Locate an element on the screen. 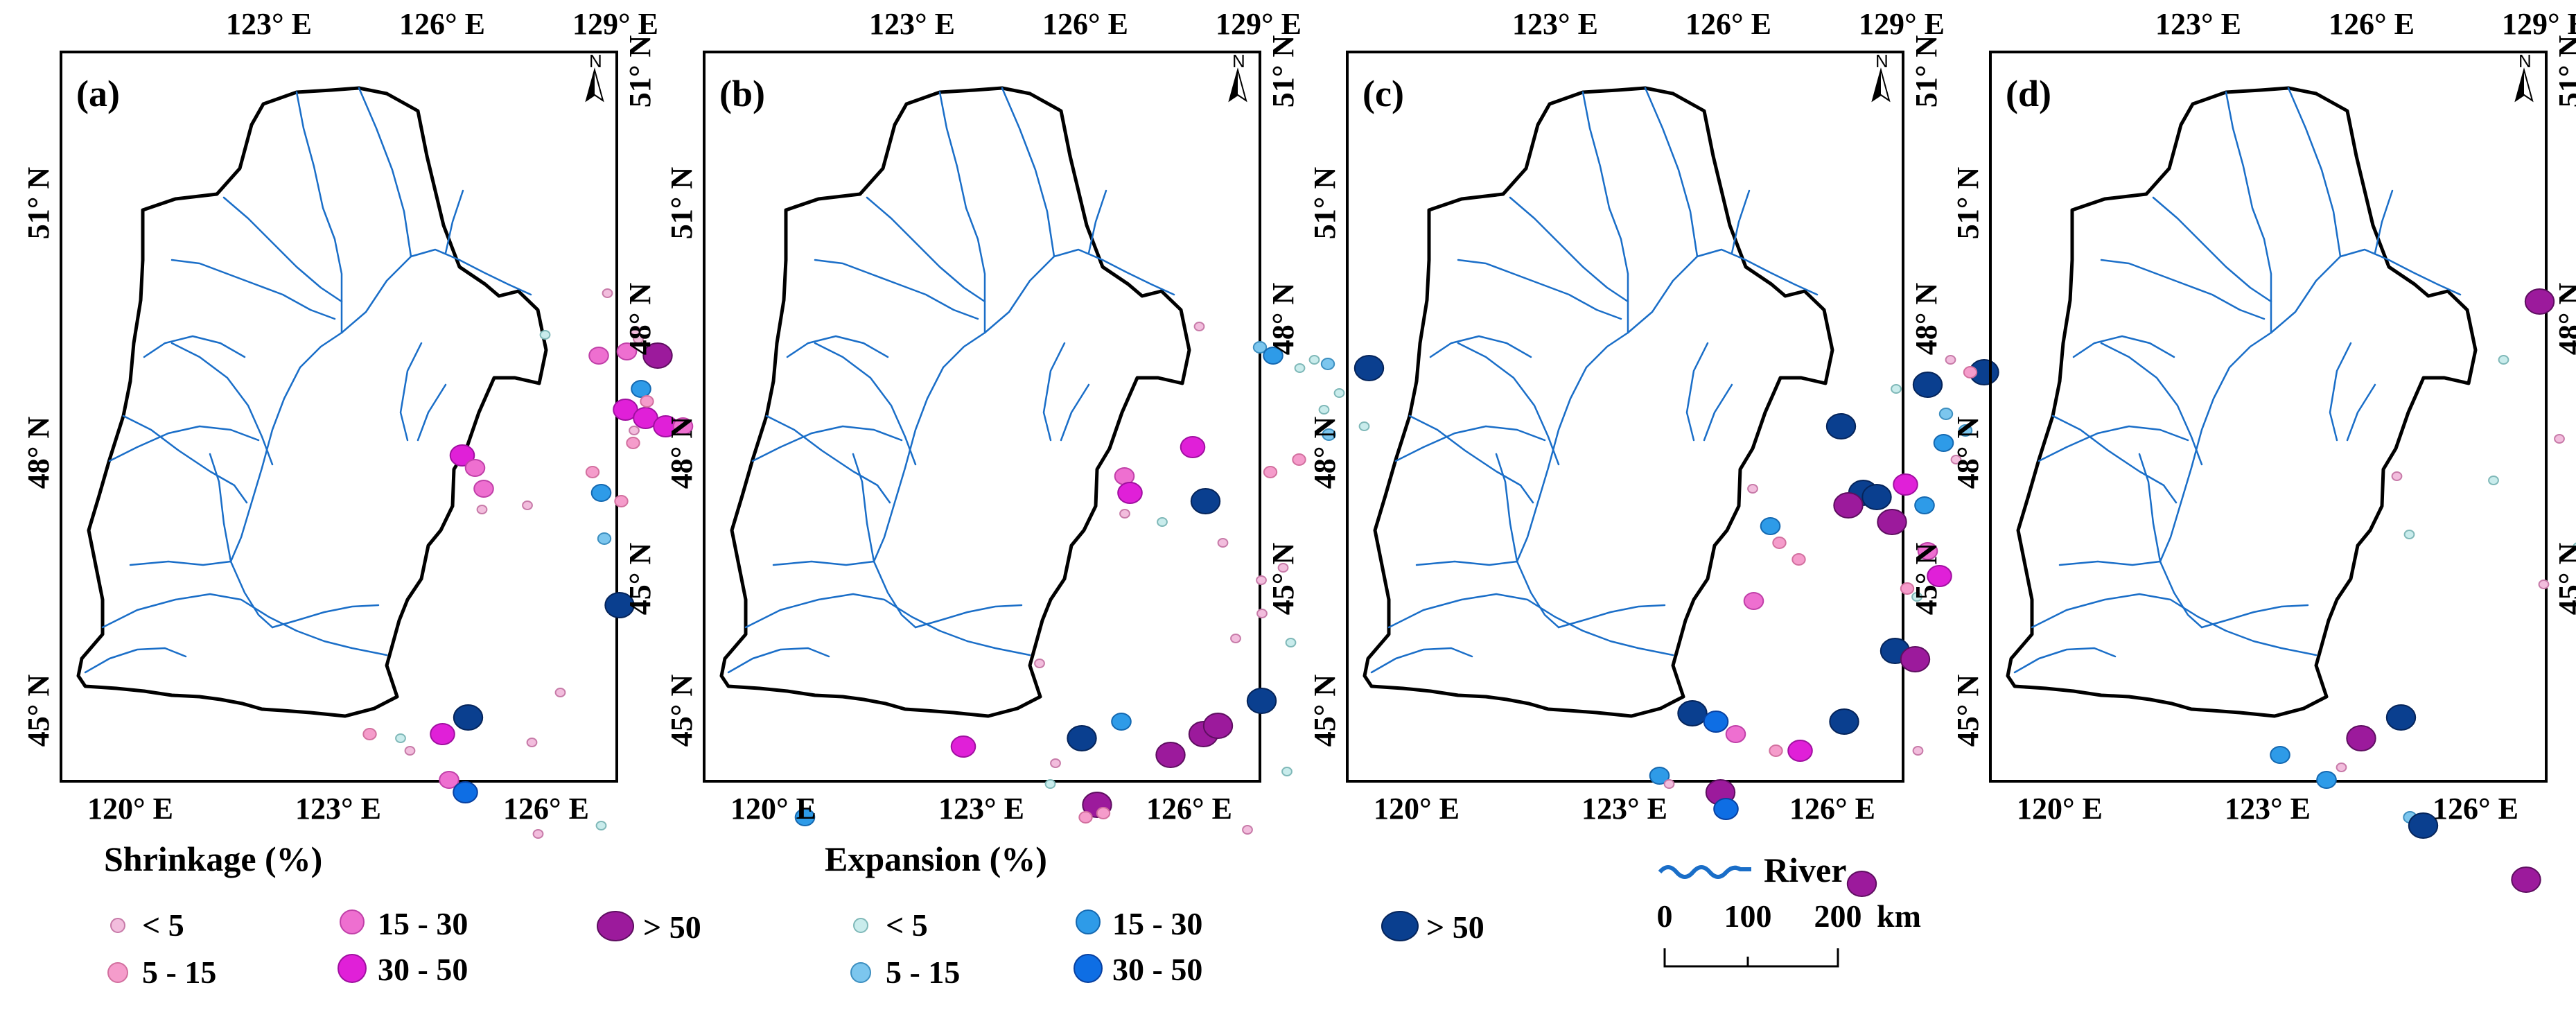  left-tick-45: 45° N is located at coordinates (1968, 710).